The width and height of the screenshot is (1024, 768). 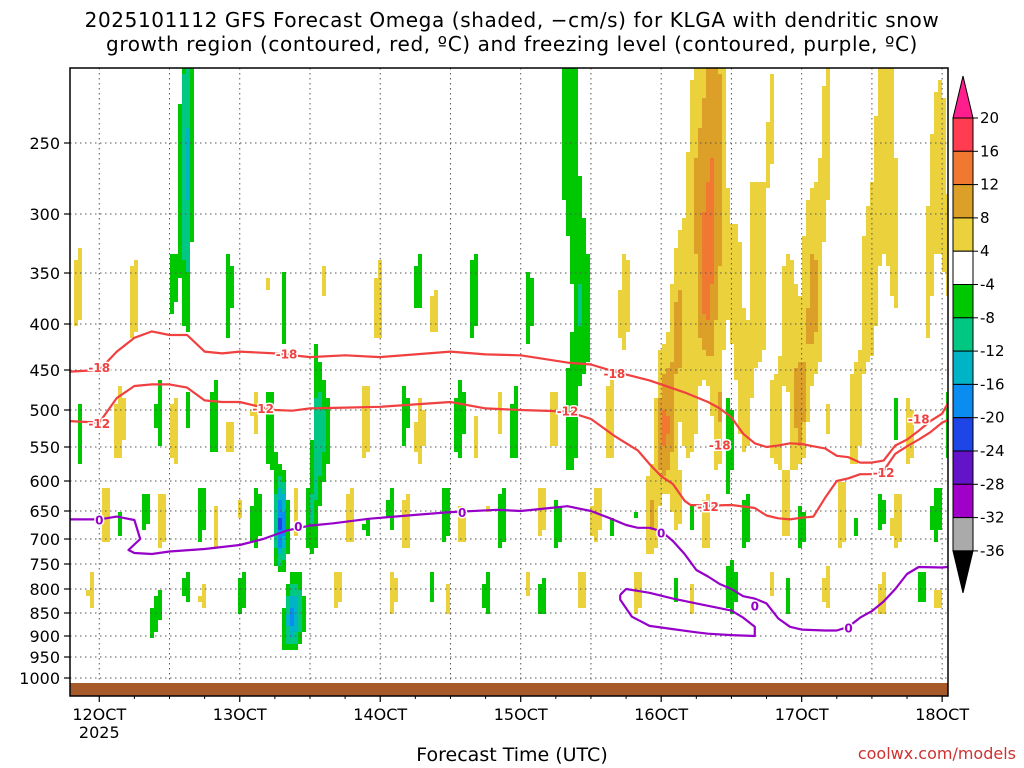 What do you see at coordinates (44, 324) in the screenshot?
I see `y-tick-label: 400` at bounding box center [44, 324].